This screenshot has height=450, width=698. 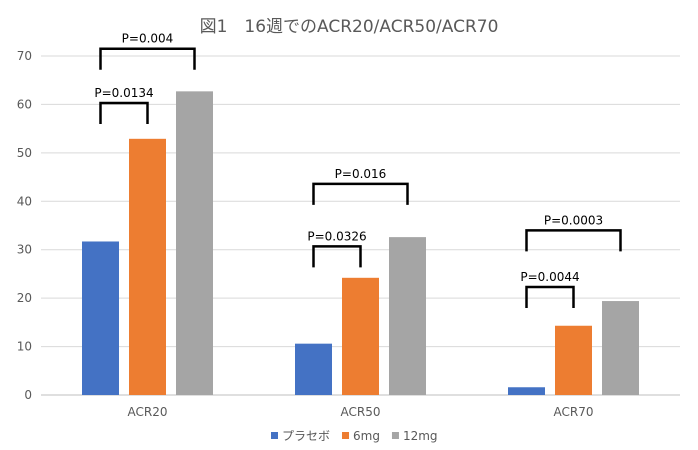 I want to click on y-tick-label: 0, so click(x=28, y=395).